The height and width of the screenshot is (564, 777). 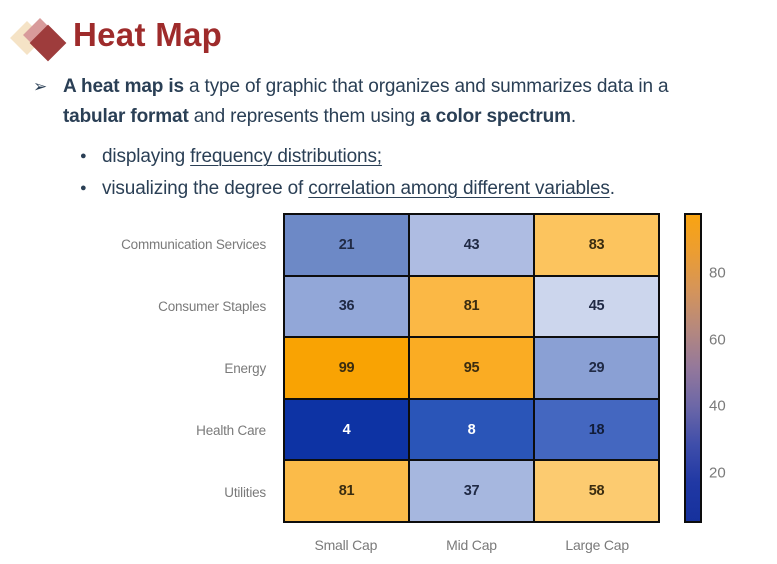 What do you see at coordinates (729, 368) in the screenshot?
I see `colorbar-tick-labels: 80 60 40 20` at bounding box center [729, 368].